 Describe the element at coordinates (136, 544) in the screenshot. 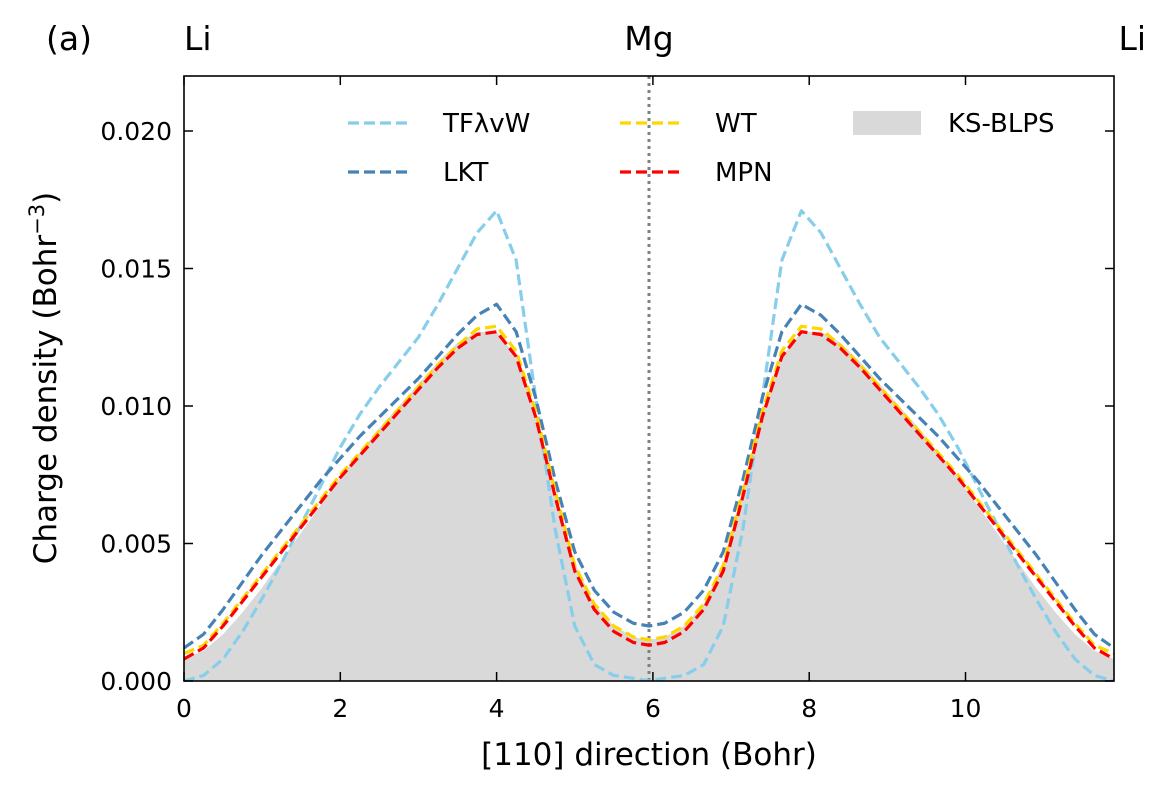

I see `y-tick-label: 0.005` at that location.